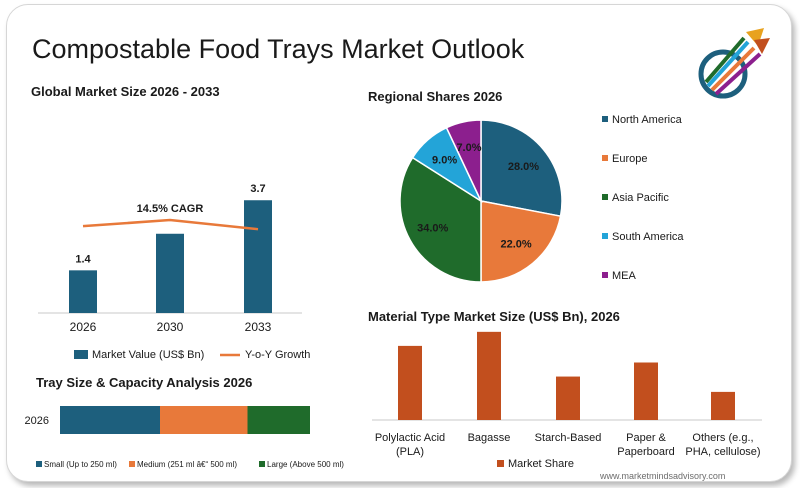  Describe the element at coordinates (500, 463) in the screenshot. I see `material-legend-swatch` at that location.